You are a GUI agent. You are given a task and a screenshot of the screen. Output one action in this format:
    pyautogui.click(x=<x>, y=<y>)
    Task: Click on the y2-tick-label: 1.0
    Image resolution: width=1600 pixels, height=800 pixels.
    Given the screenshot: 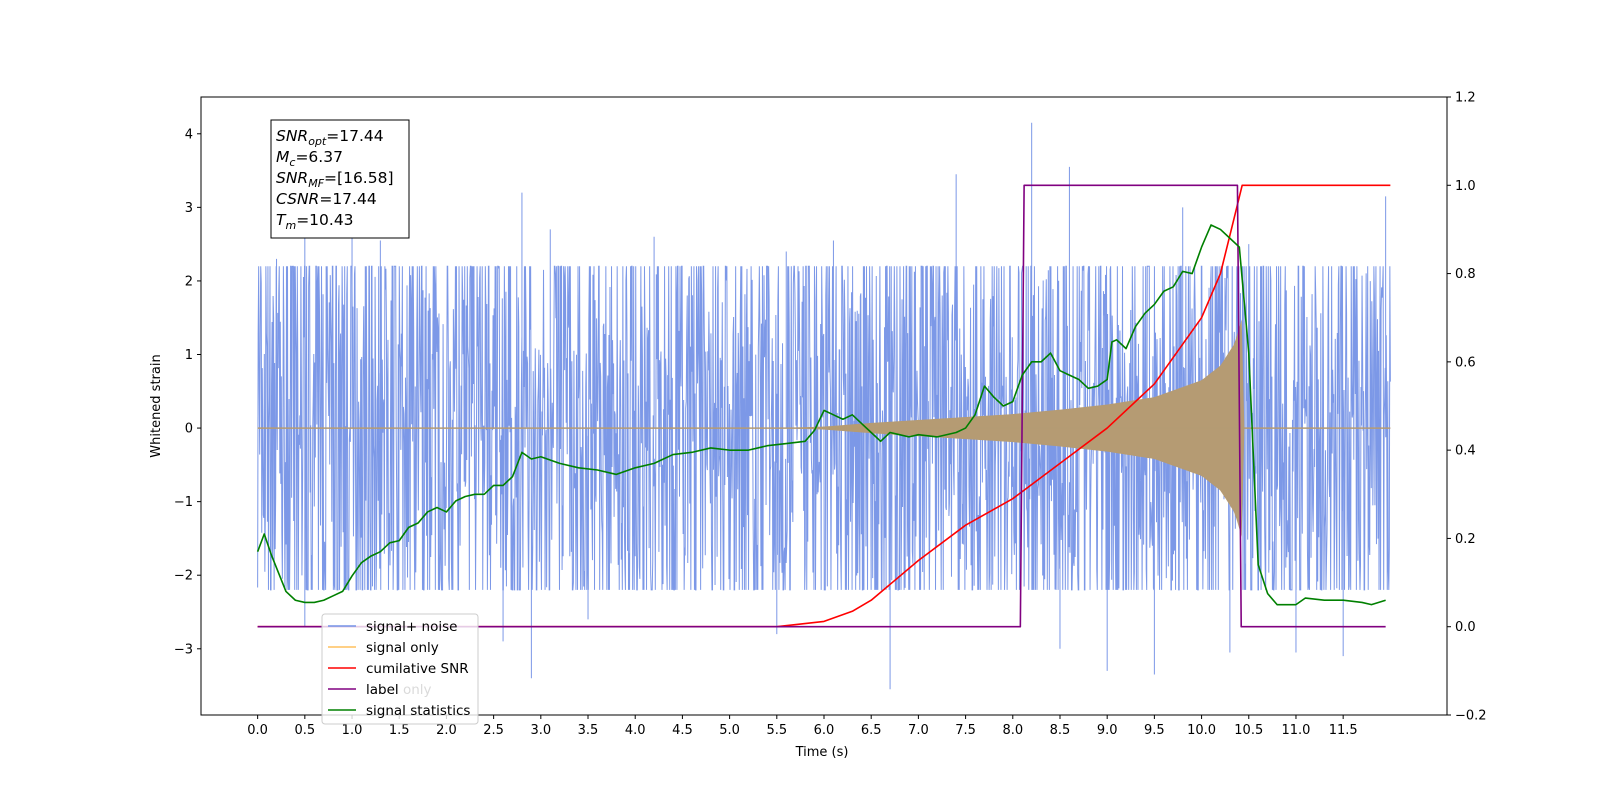 What is the action you would take?
    pyautogui.click(x=1465, y=186)
    